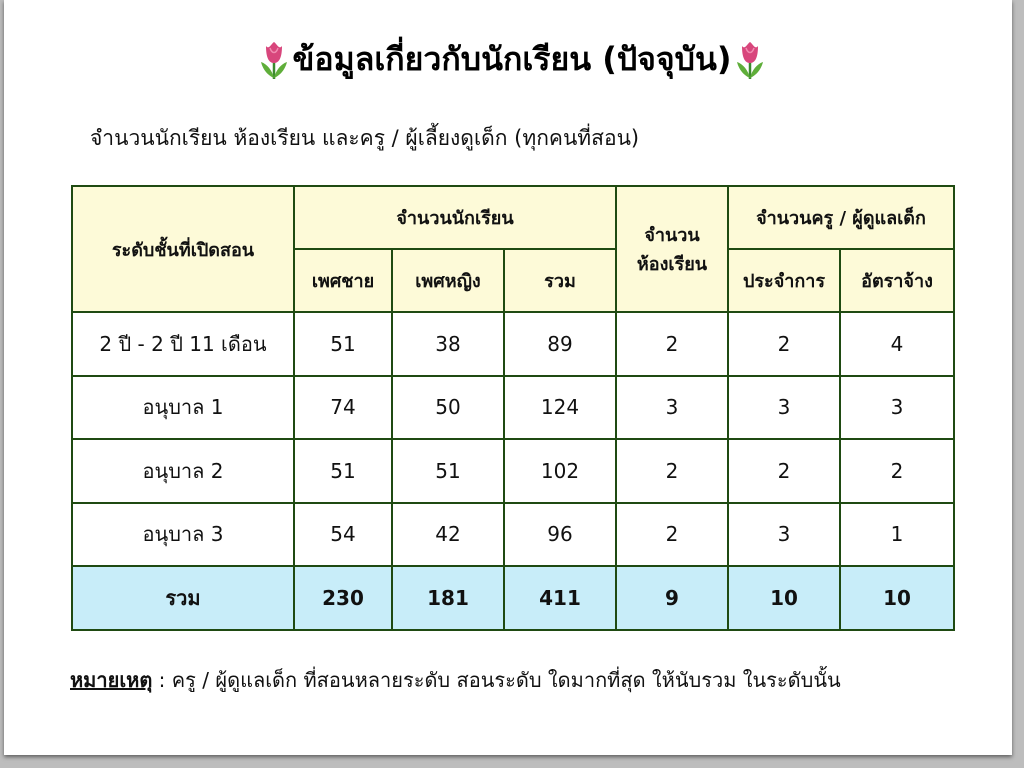 This screenshot has height=768, width=1024. I want to click on cell-level: อนุบาล 2, so click(183, 471).